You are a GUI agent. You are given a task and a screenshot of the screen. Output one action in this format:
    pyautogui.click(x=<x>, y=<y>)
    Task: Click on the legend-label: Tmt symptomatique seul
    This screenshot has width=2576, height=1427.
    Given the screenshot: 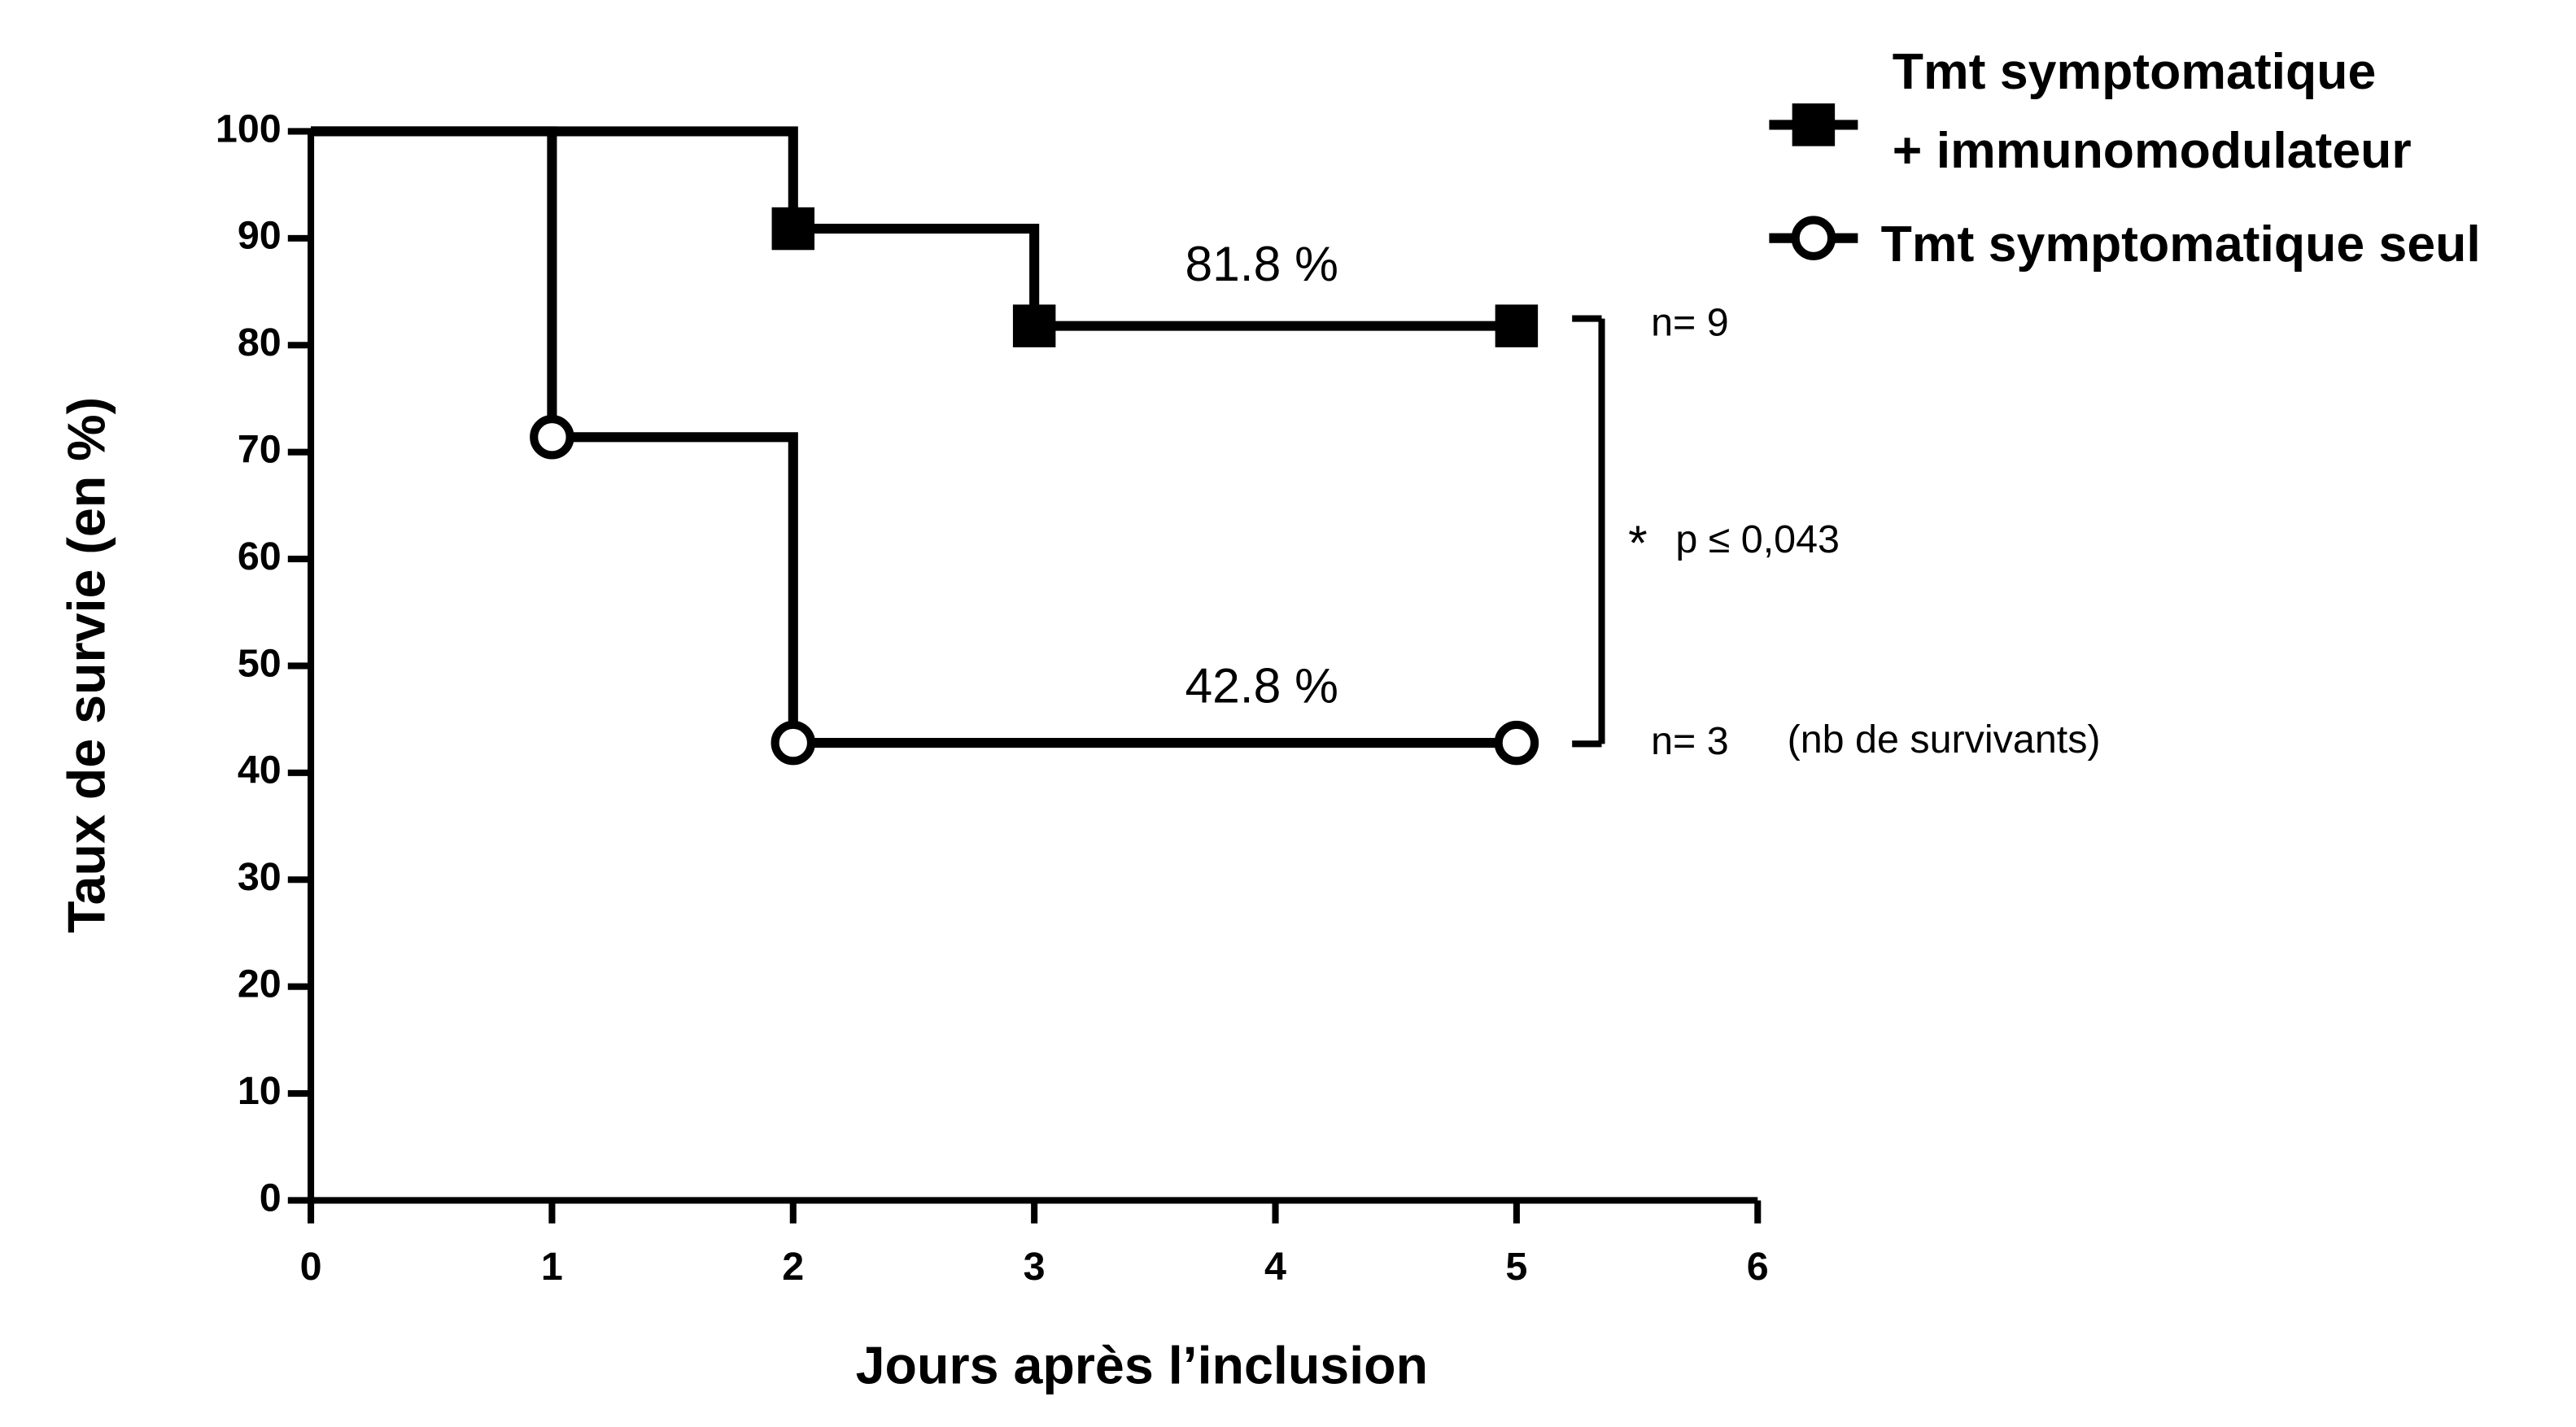 What is the action you would take?
    pyautogui.click(x=2180, y=244)
    